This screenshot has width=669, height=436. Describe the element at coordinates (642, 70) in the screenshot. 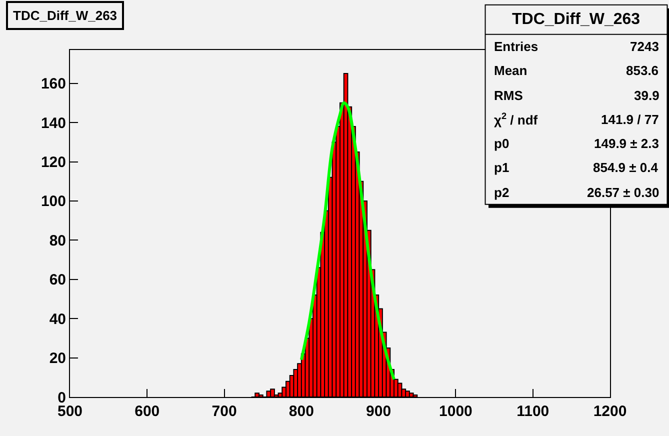

I see `text: 853.6` at that location.